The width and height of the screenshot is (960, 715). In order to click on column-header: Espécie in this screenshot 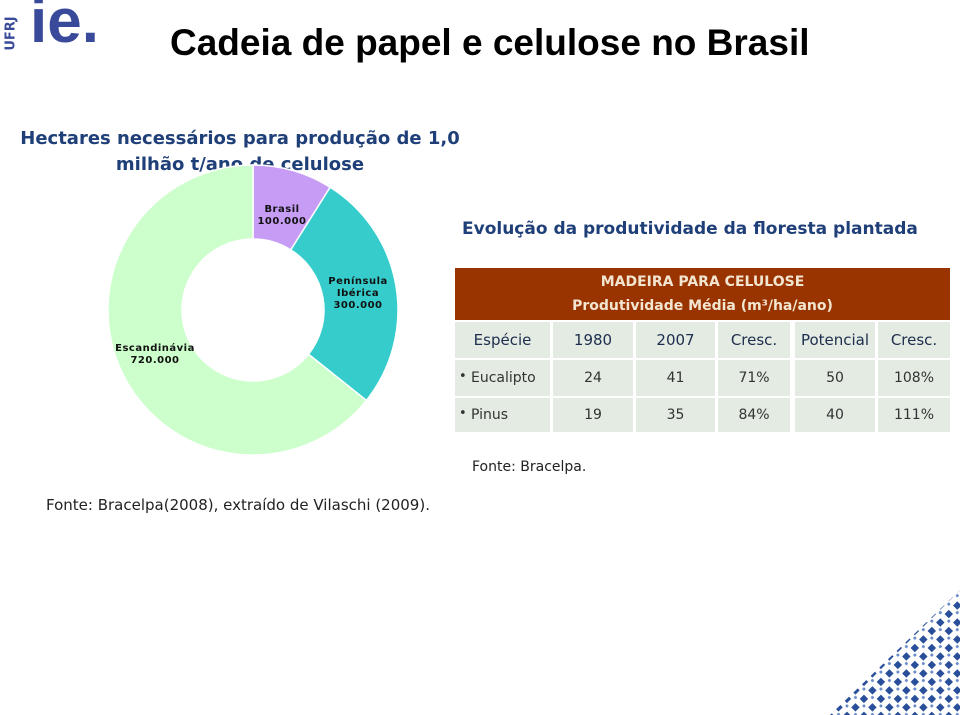, I will do `click(502, 340)`.